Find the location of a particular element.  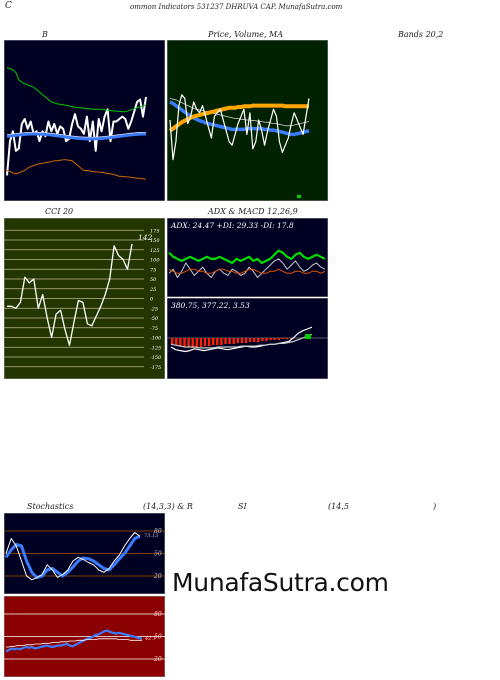

cci-series is located at coordinates (70, 294).